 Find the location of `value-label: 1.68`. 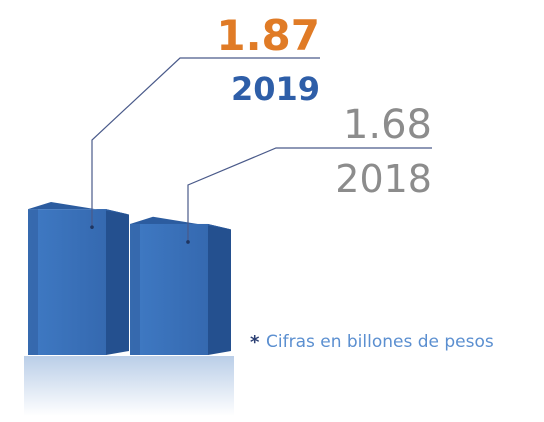

value-label: 1.68 is located at coordinates (387, 125).